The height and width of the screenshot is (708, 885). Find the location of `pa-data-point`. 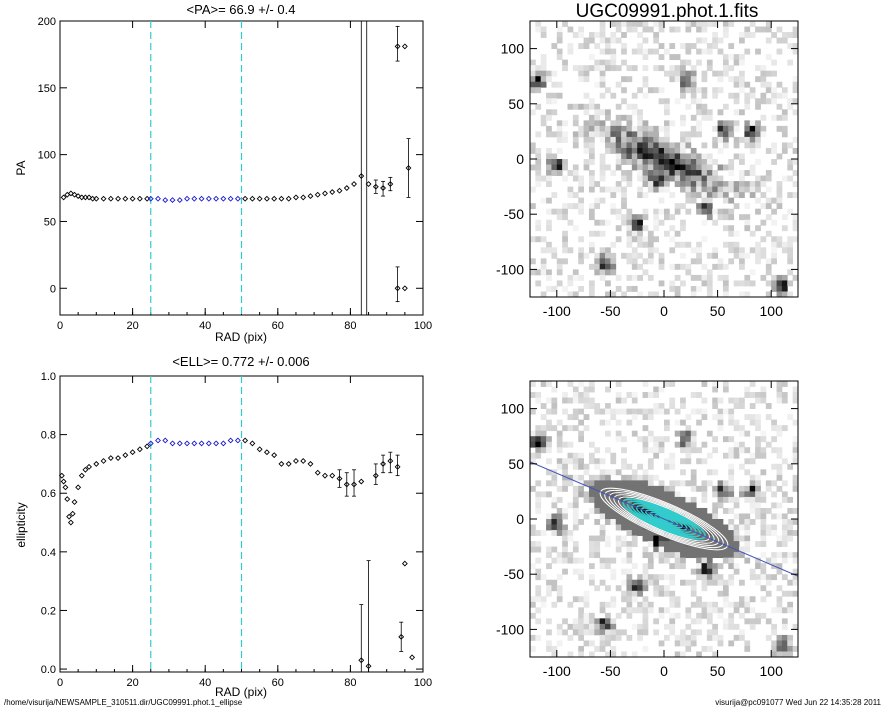

pa-data-point is located at coordinates (296, 197).